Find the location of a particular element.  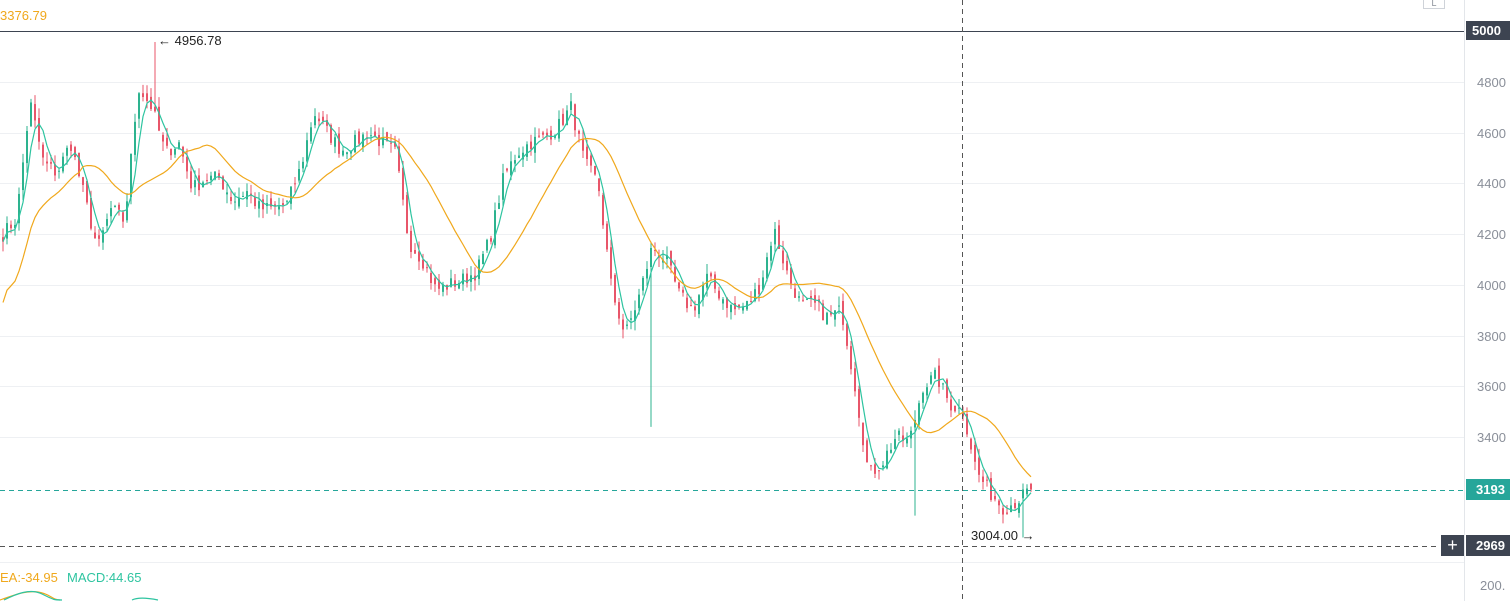

price-axis-tick: 4000 is located at coordinates (1491, 285).